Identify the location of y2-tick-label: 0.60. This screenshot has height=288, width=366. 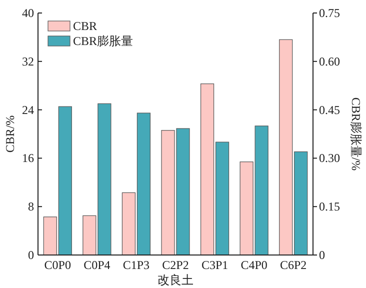
(329, 61).